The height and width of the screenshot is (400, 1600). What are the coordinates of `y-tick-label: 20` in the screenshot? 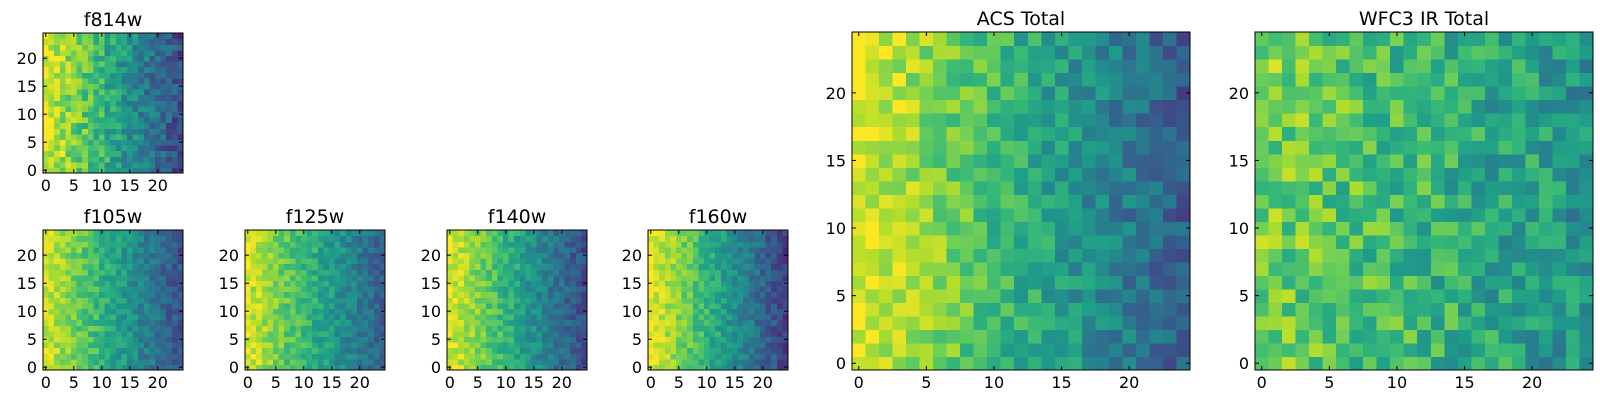 It's located at (431, 255).